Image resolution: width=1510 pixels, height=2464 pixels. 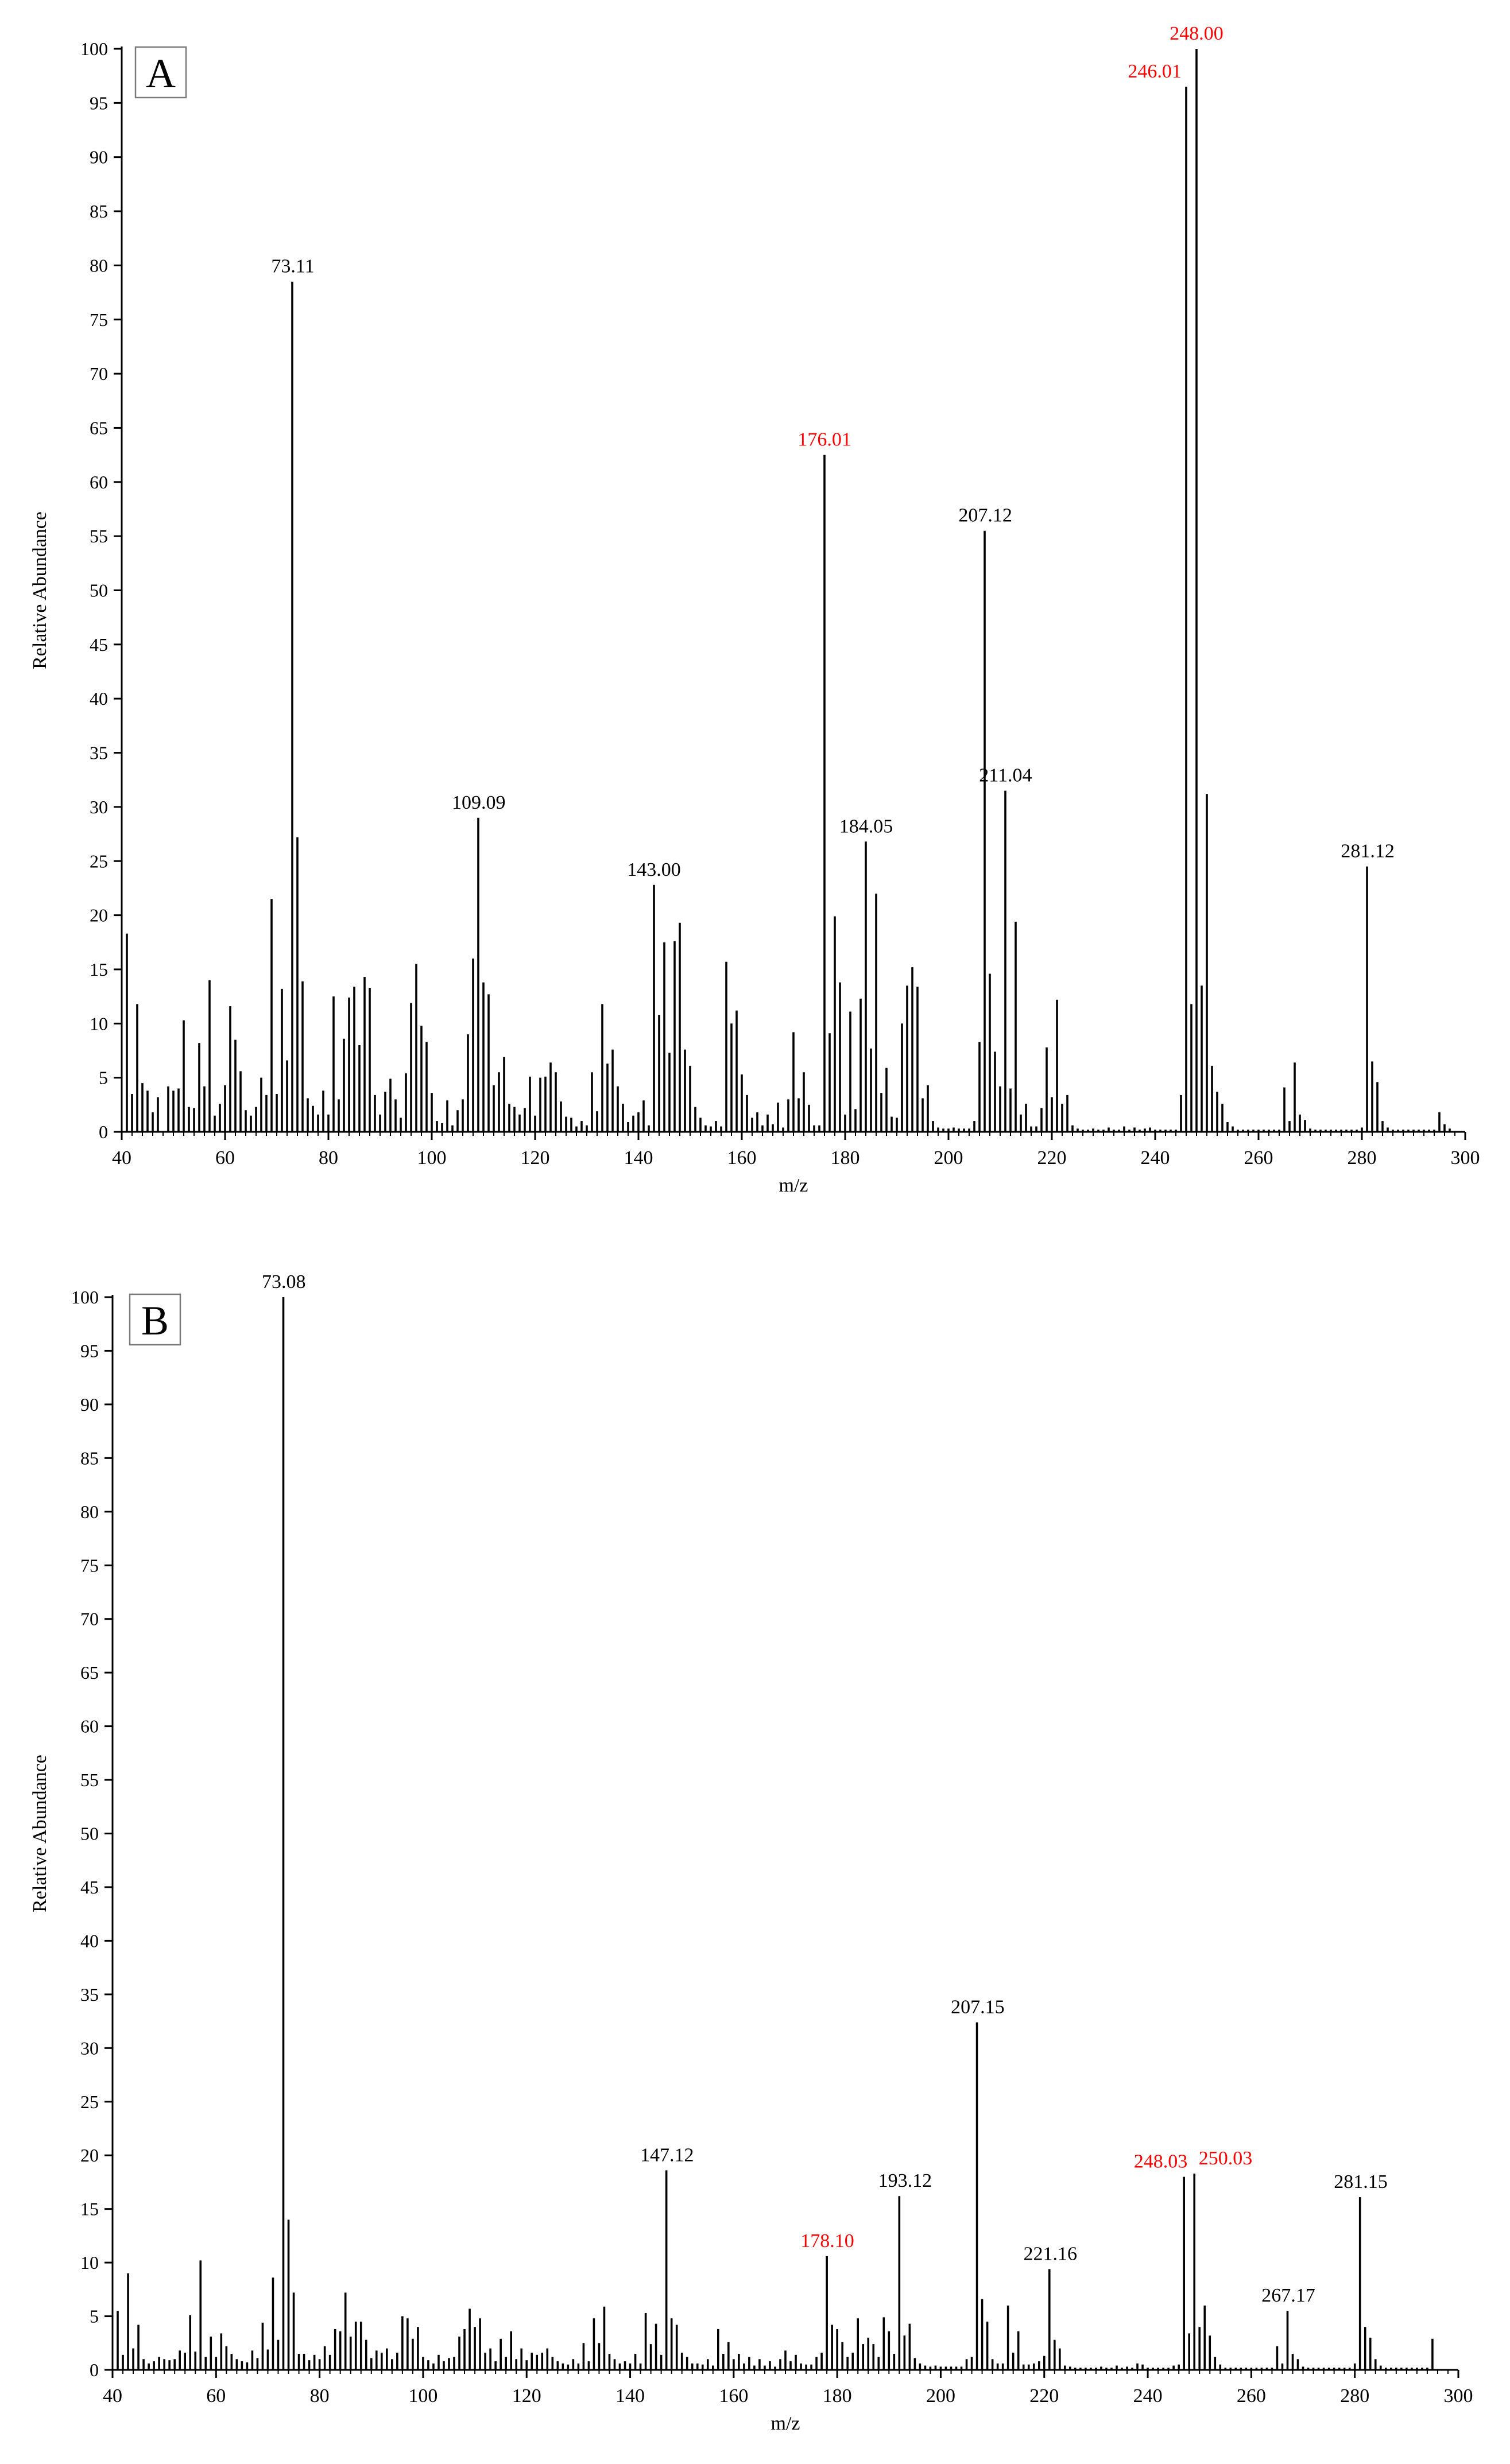 What do you see at coordinates (1155, 72) in the screenshot?
I see `peak-annotation: 246.01` at bounding box center [1155, 72].